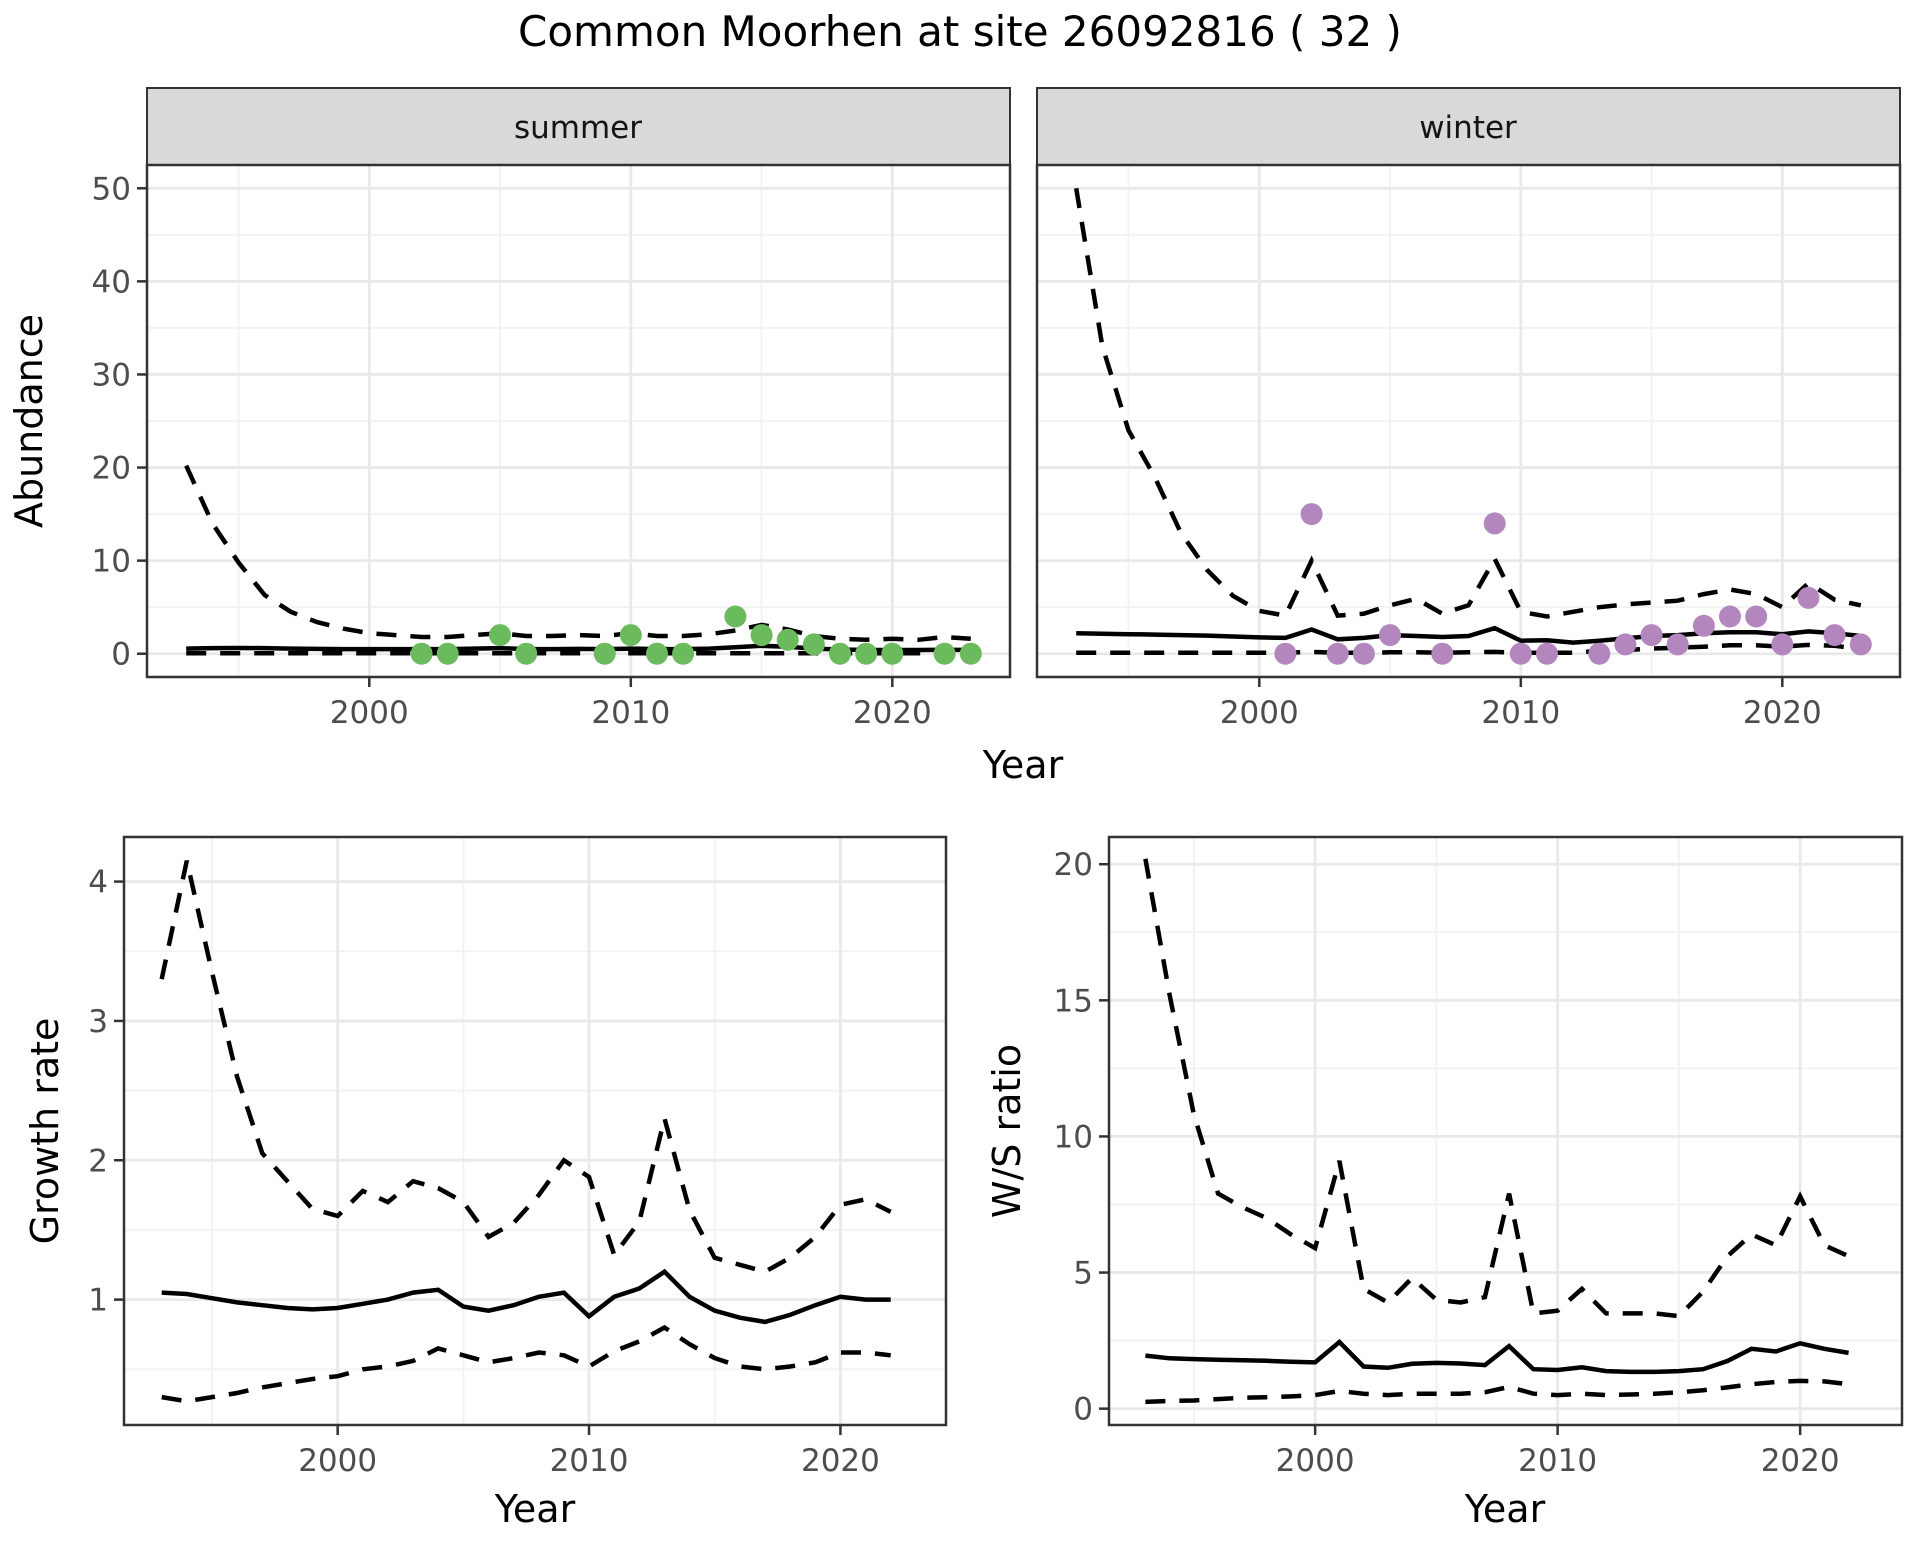 Image resolution: width=1920 pixels, height=1560 pixels. Describe the element at coordinates (525, 1067) in the screenshot. I see `growth-rate-upper_95ci-line` at that location.